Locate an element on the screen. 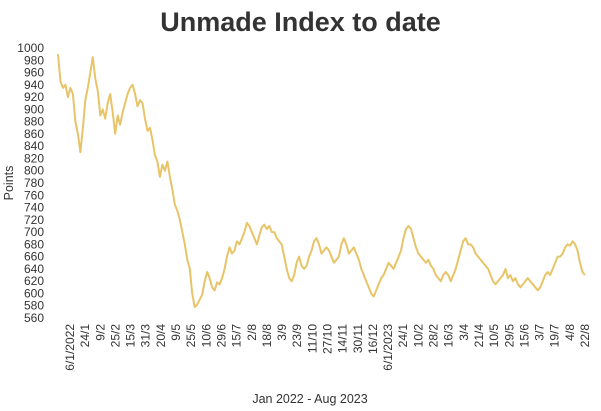 The height and width of the screenshot is (411, 601). x-tick-label: 23/9 is located at coordinates (297, 336).